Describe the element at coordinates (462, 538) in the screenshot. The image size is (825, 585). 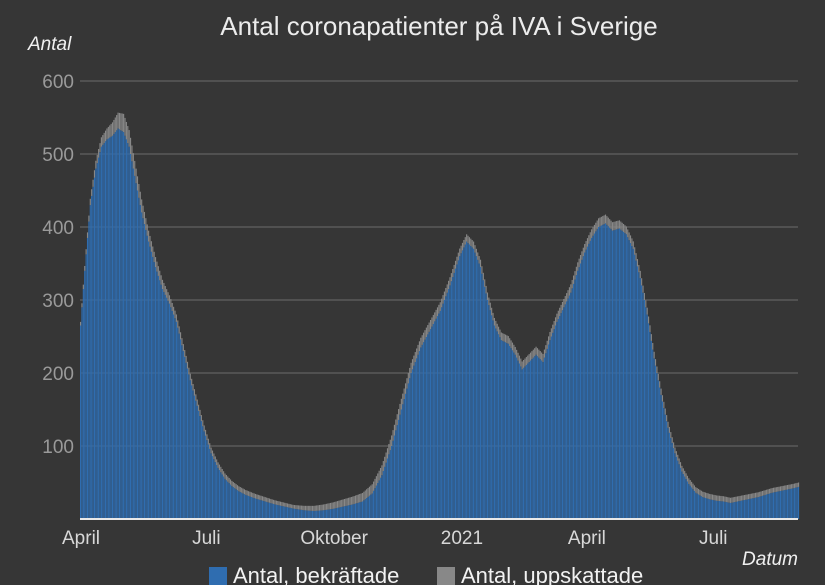
I see `x-tick-3: 2021` at that location.